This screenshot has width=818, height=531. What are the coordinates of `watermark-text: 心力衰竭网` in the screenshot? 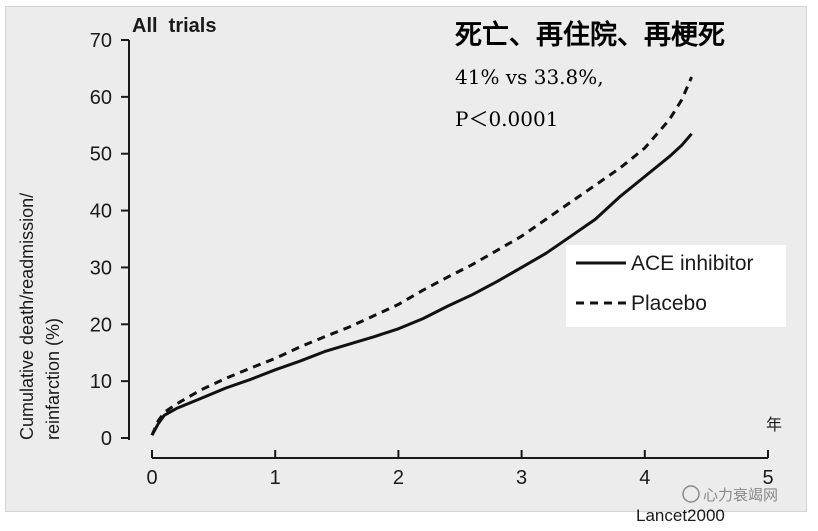 It's located at (740, 495).